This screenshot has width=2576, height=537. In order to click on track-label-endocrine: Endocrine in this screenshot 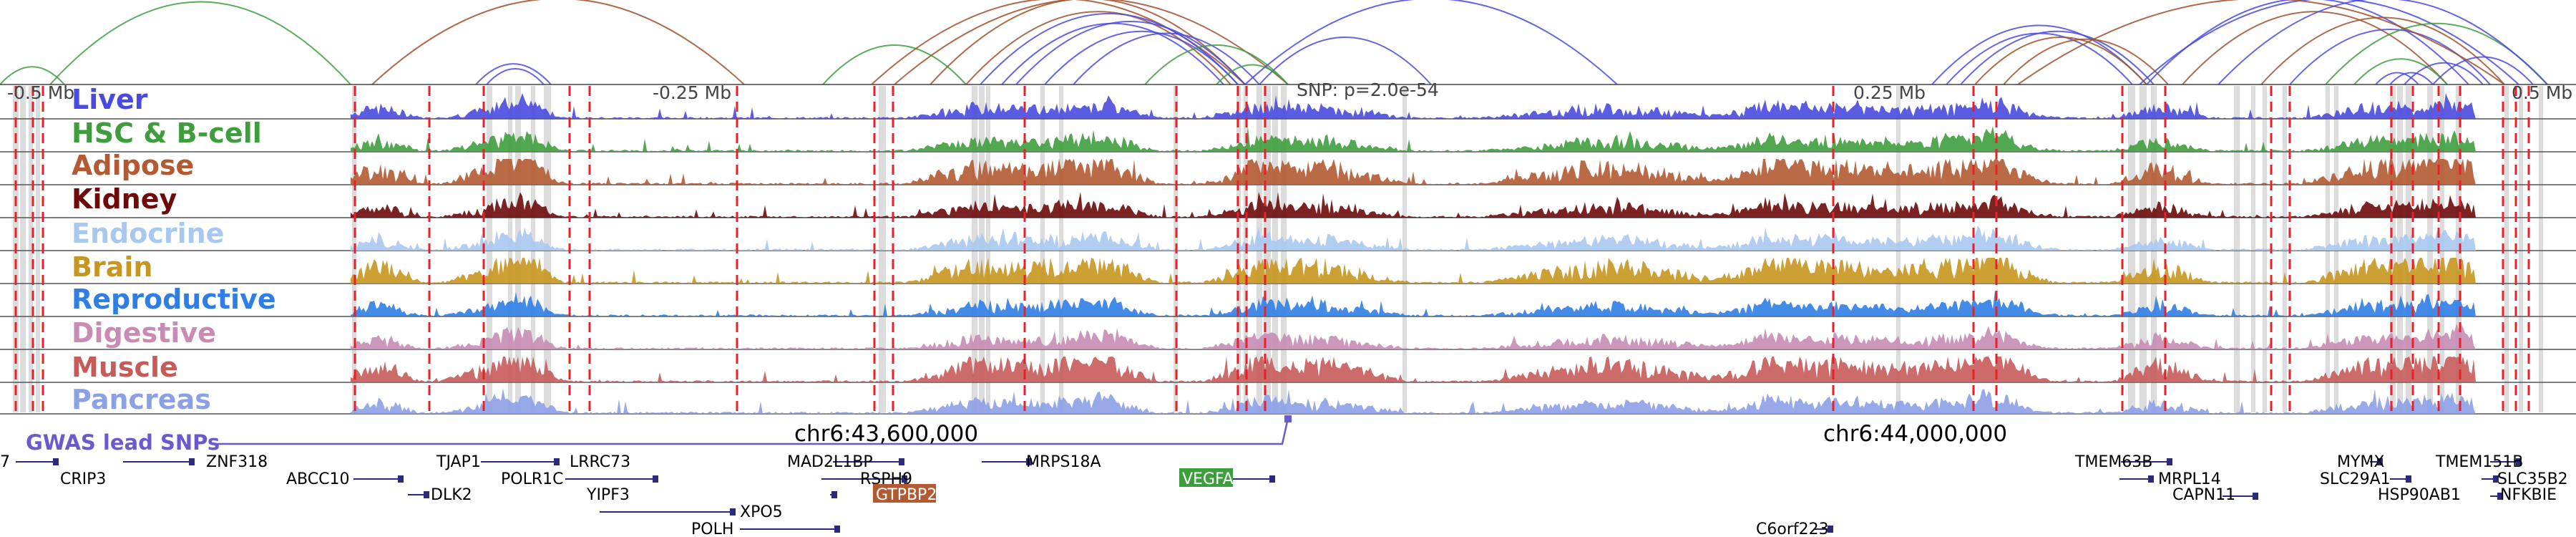, I will do `click(148, 233)`.